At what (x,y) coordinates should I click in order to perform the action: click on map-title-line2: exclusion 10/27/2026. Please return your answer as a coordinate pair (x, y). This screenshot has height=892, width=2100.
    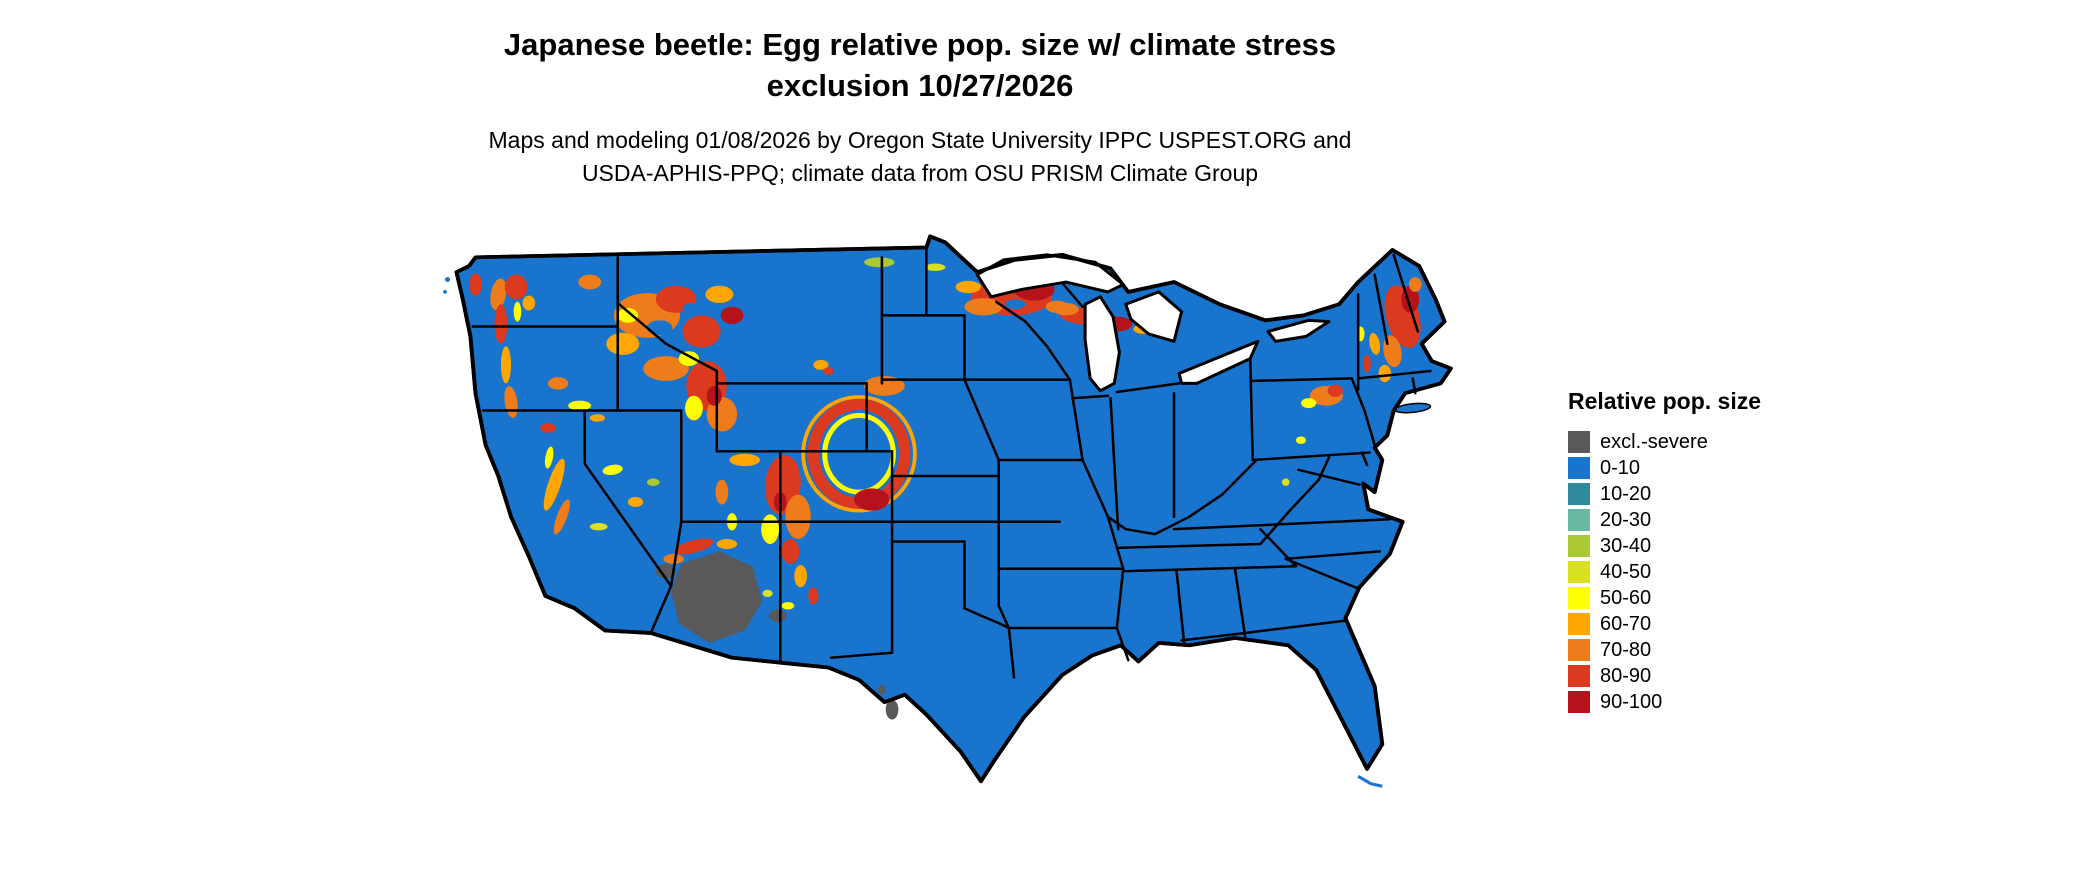
    Looking at the image, I should click on (920, 85).